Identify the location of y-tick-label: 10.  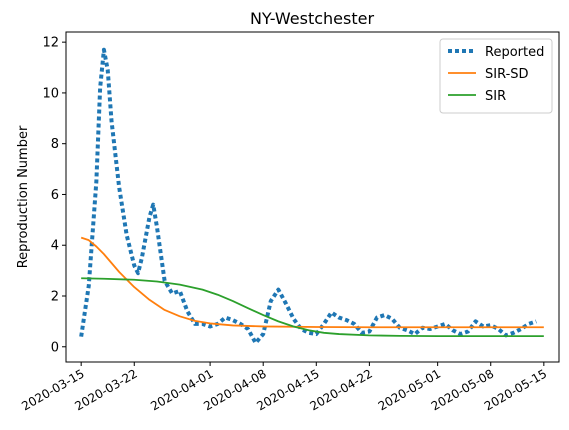
(50, 93).